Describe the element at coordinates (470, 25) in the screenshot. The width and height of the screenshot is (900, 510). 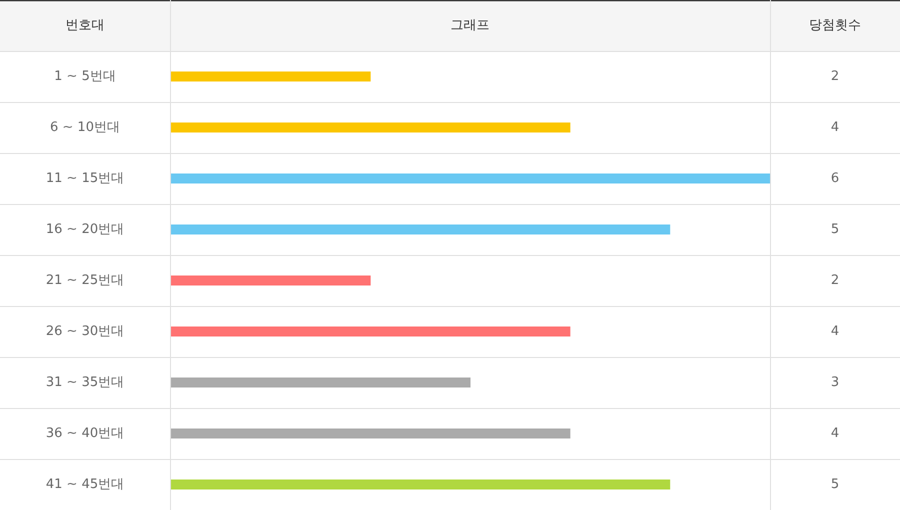
I see `title: 그래프` at that location.